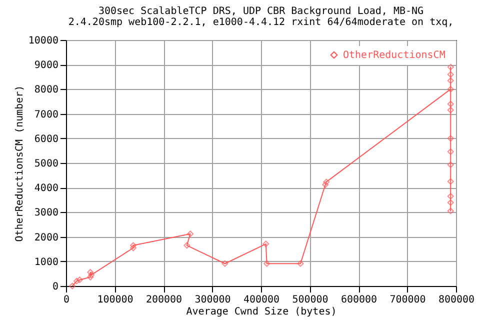 The image size is (480, 320). What do you see at coordinates (66, 300) in the screenshot?
I see `x-tick-label: 0` at bounding box center [66, 300].